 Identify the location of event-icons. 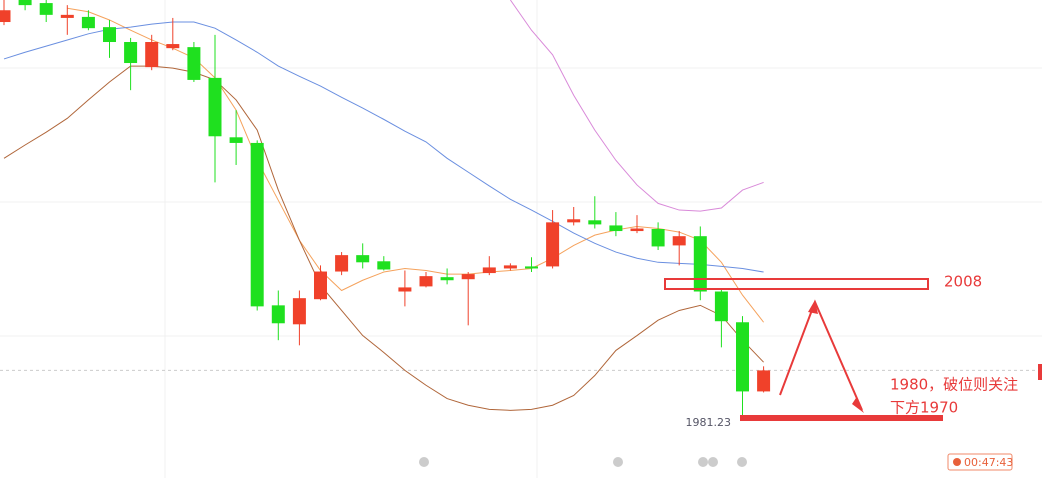
(583, 462).